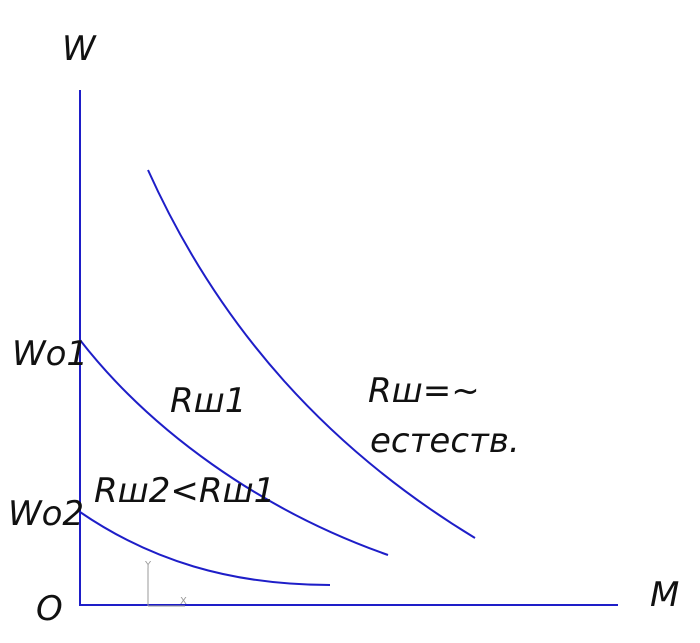  What do you see at coordinates (205, 548) in the screenshot?
I see `curve-r2` at bounding box center [205, 548].